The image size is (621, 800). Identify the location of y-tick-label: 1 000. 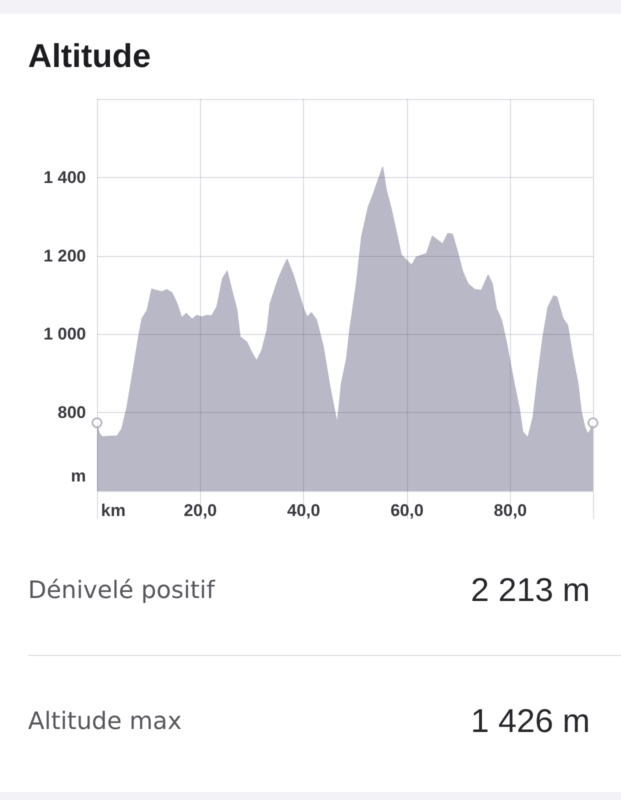
(64, 334).